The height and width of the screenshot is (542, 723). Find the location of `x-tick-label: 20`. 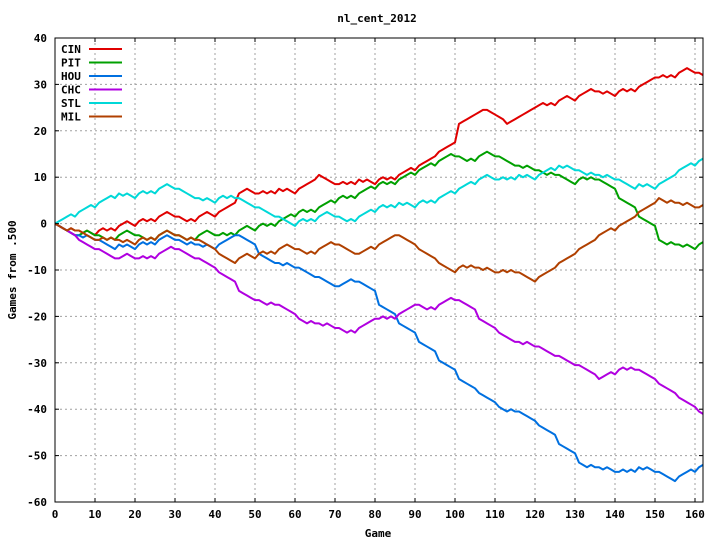

x-tick-label: 20 is located at coordinates (134, 514).